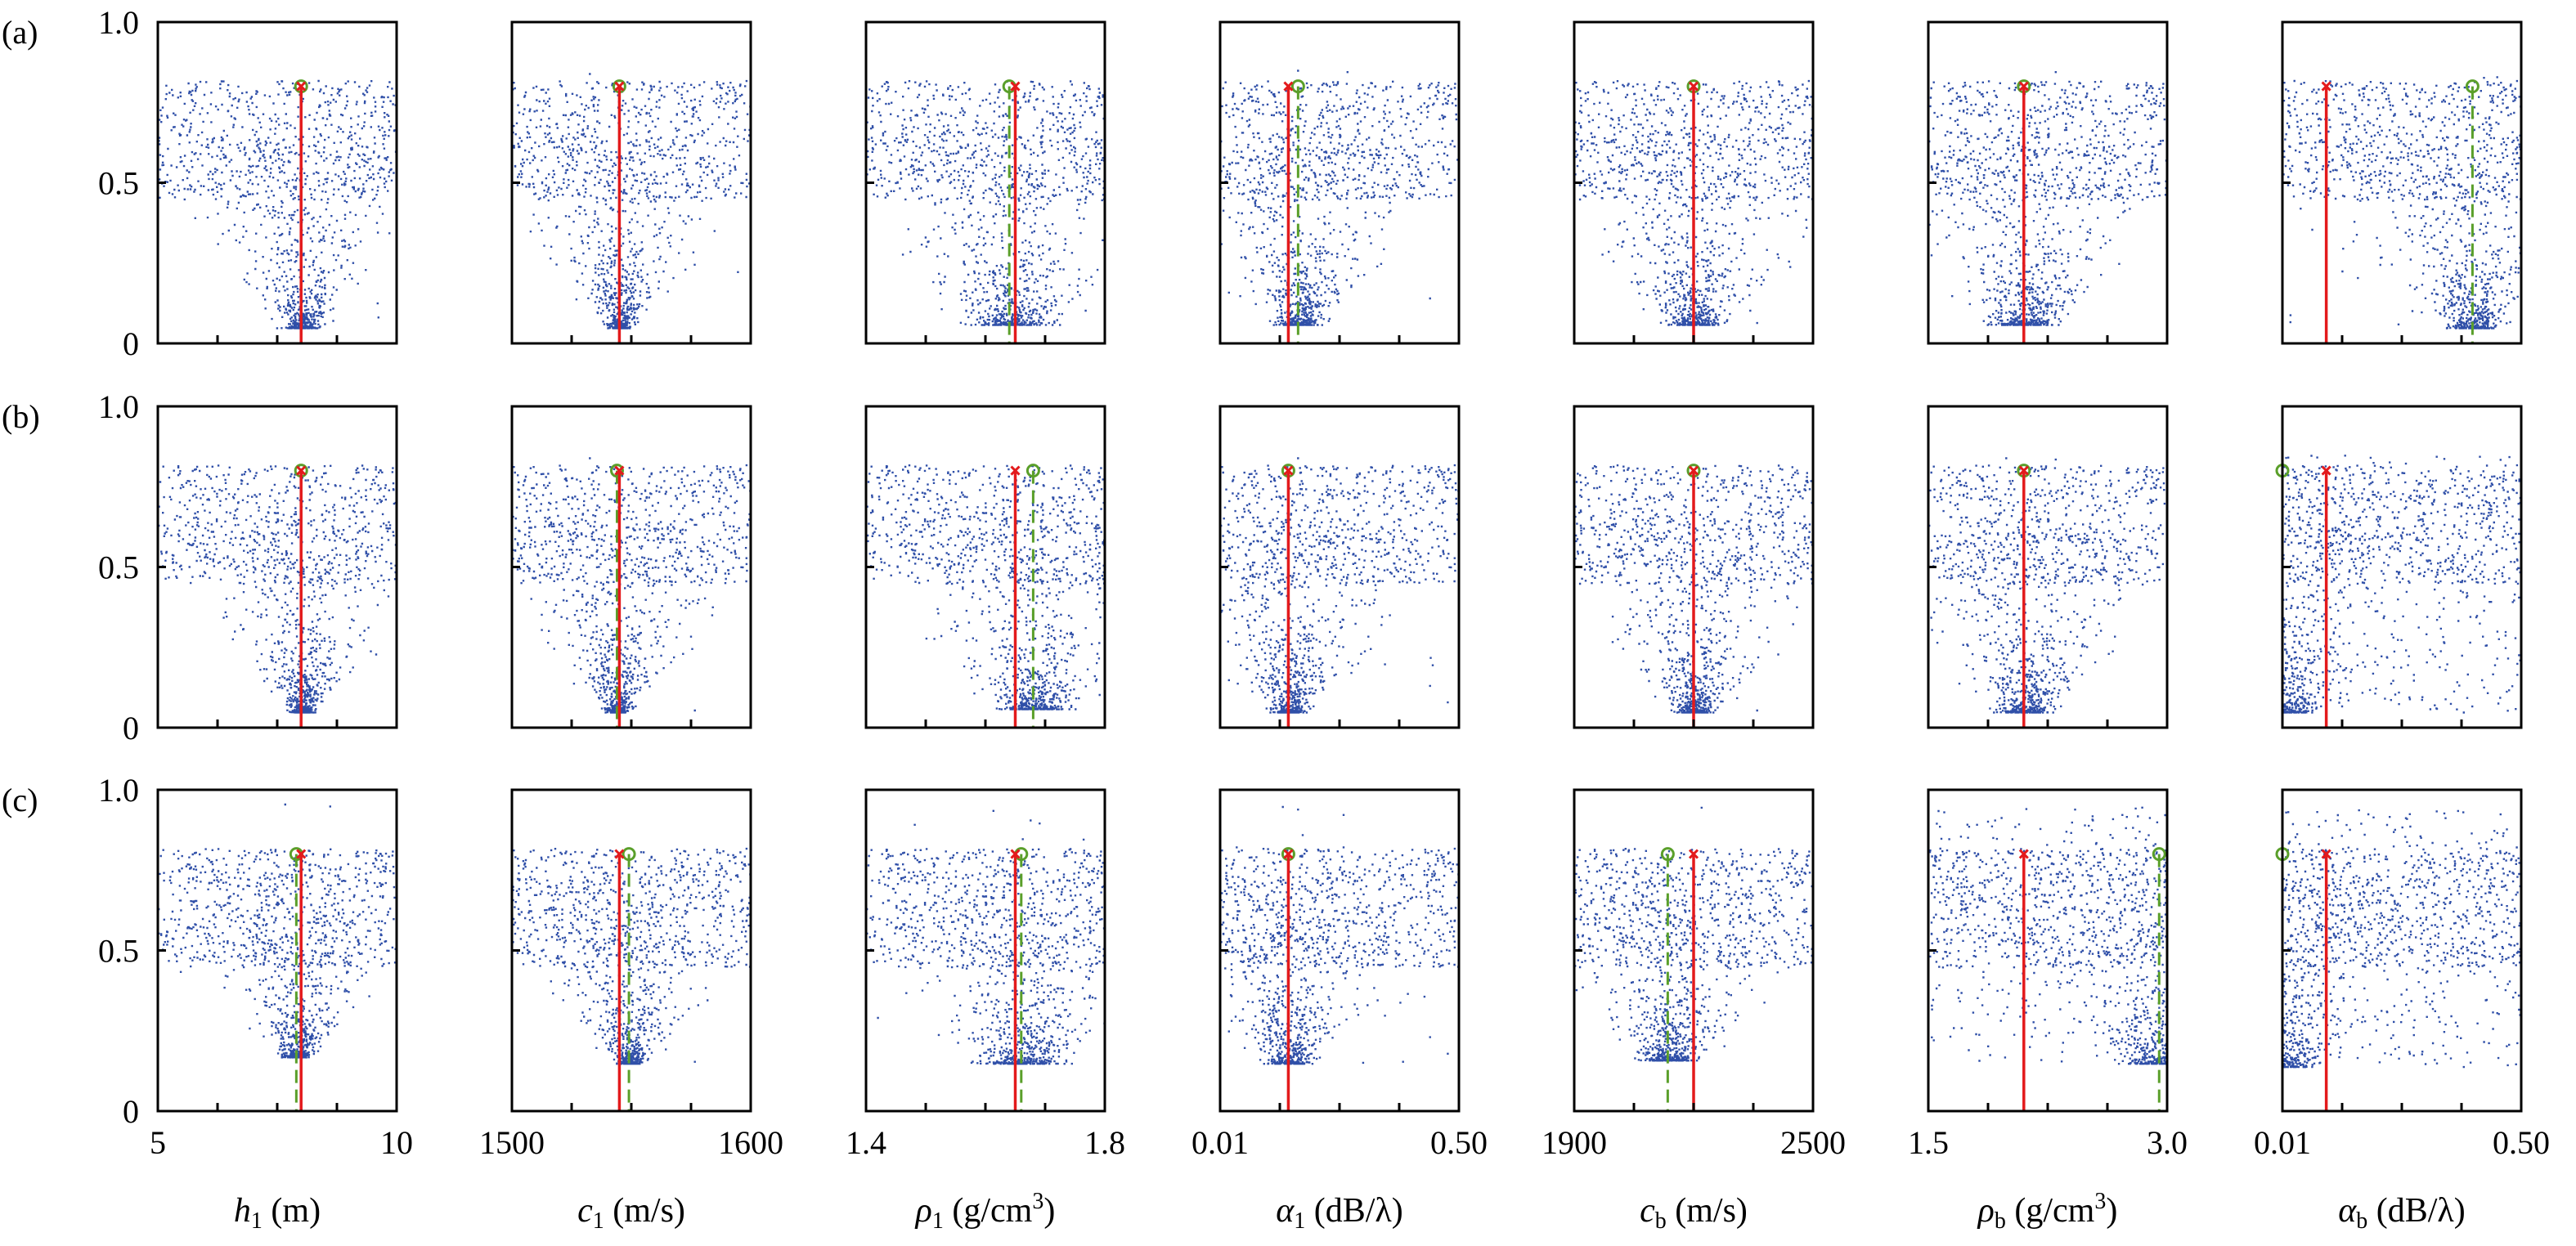  What do you see at coordinates (396, 1142) in the screenshot?
I see `x-tick-label: 10` at bounding box center [396, 1142].